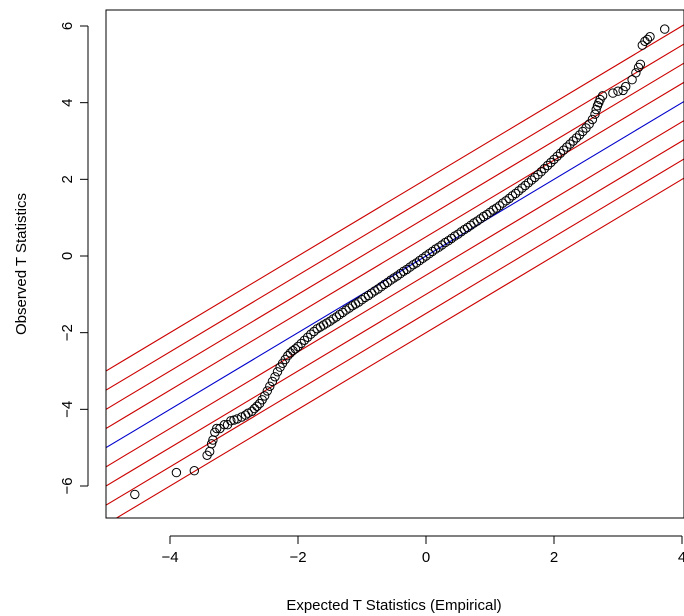  What do you see at coordinates (554, 557) in the screenshot?
I see `x-tick-label: 2` at bounding box center [554, 557].